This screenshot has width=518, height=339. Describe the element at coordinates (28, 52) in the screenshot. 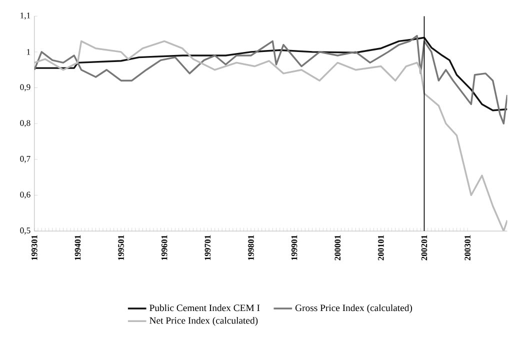

I see `y-tick-label: 1` at that location.